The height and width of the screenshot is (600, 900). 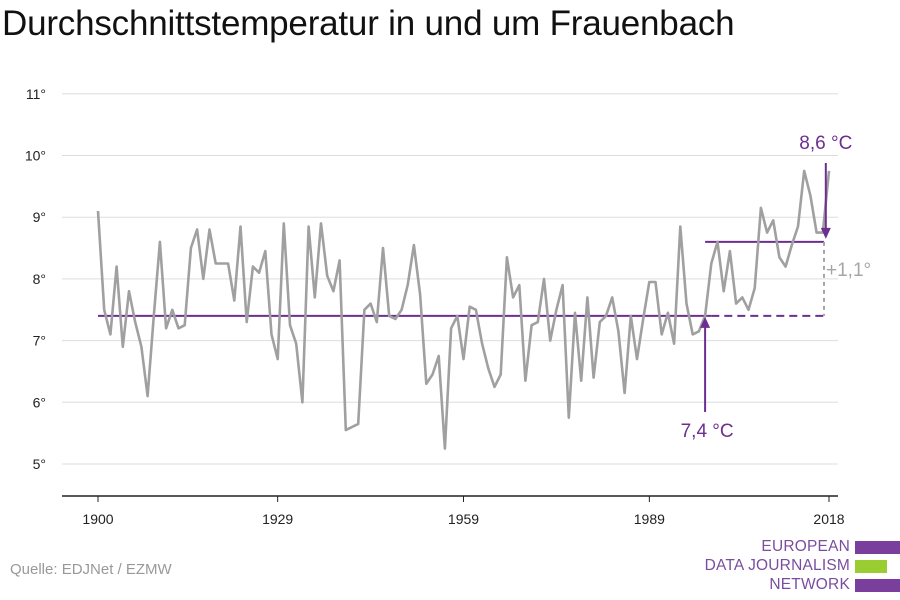 I want to click on data-point-1966, so click(x=507, y=257).